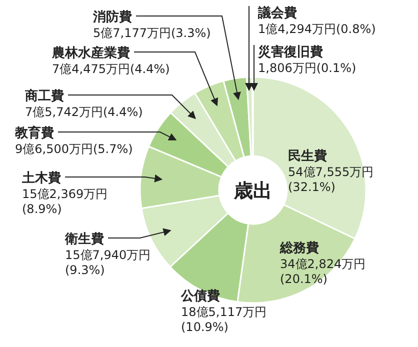 The height and width of the screenshot is (347, 418). Describe the element at coordinates (307, 68) in the screenshot. I see `data-label: 1,806万円(0.1%)` at that location.